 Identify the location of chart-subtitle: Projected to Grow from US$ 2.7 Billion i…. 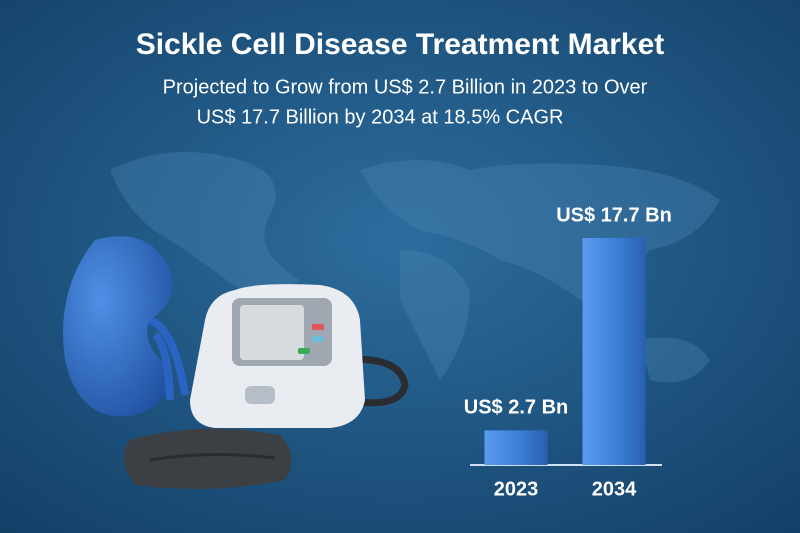
(405, 87).